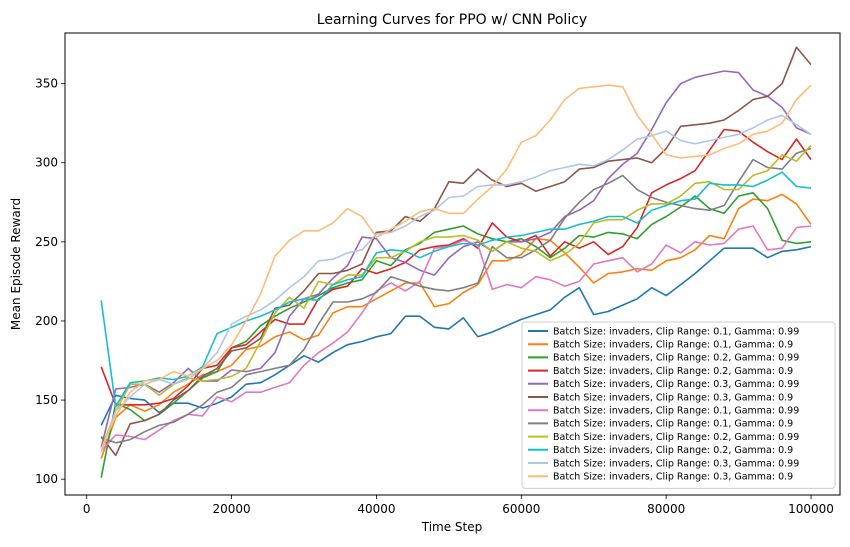 This screenshot has height=547, width=850. I want to click on y-tick-label: 250, so click(46, 242).